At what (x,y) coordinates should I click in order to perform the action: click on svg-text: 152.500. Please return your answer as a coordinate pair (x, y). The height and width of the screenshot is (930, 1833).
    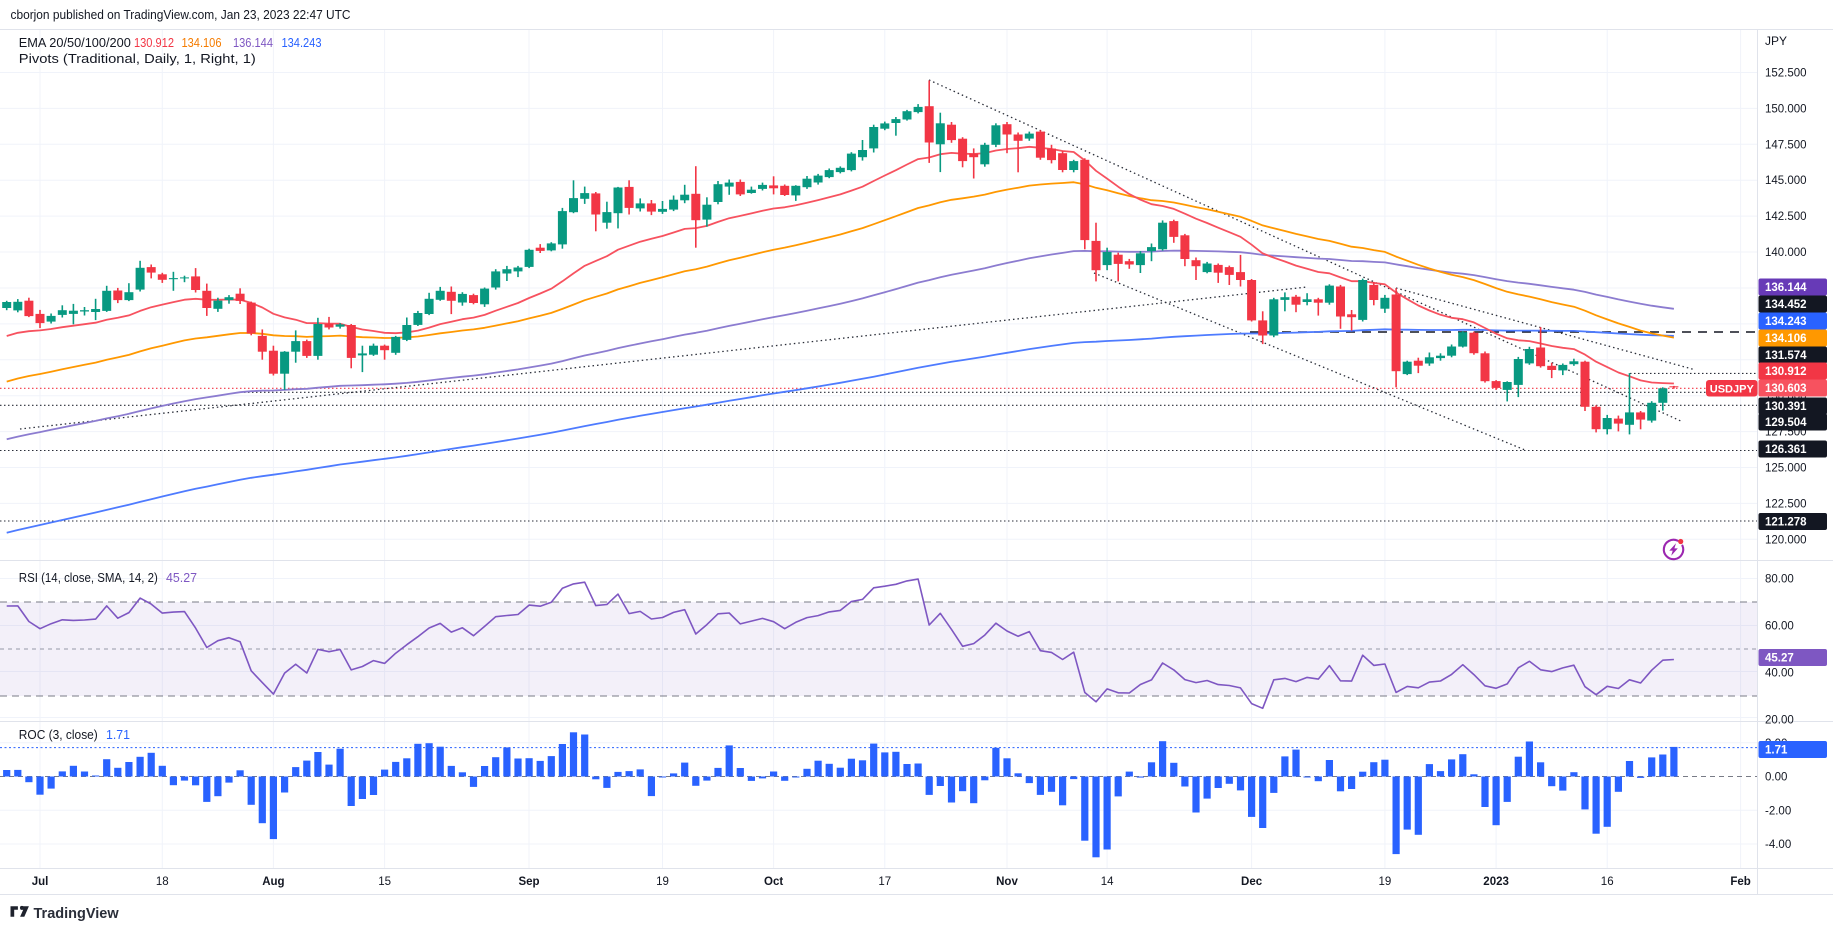
    Looking at the image, I should click on (1786, 73).